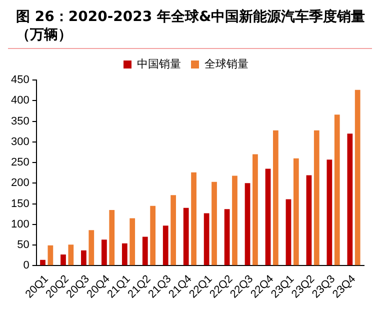  What do you see at coordinates (26, 266) in the screenshot?
I see `y-tick-label: 0` at bounding box center [26, 266].